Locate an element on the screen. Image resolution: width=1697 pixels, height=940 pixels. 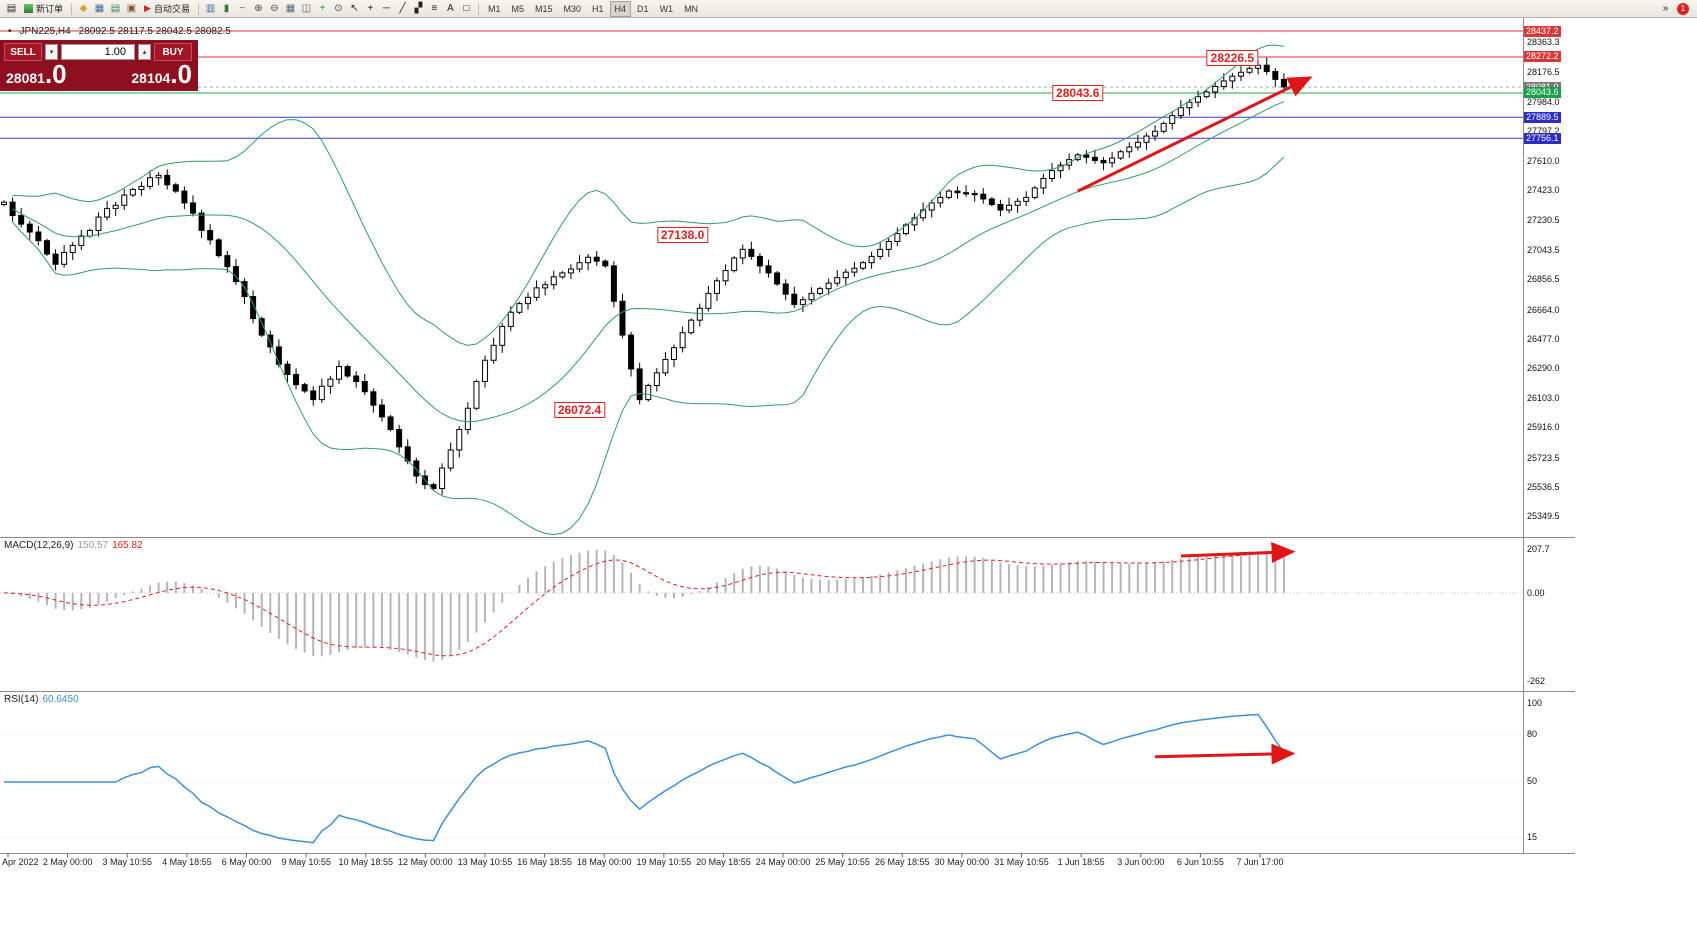
time-axis-ticks is located at coordinates (634, 855).